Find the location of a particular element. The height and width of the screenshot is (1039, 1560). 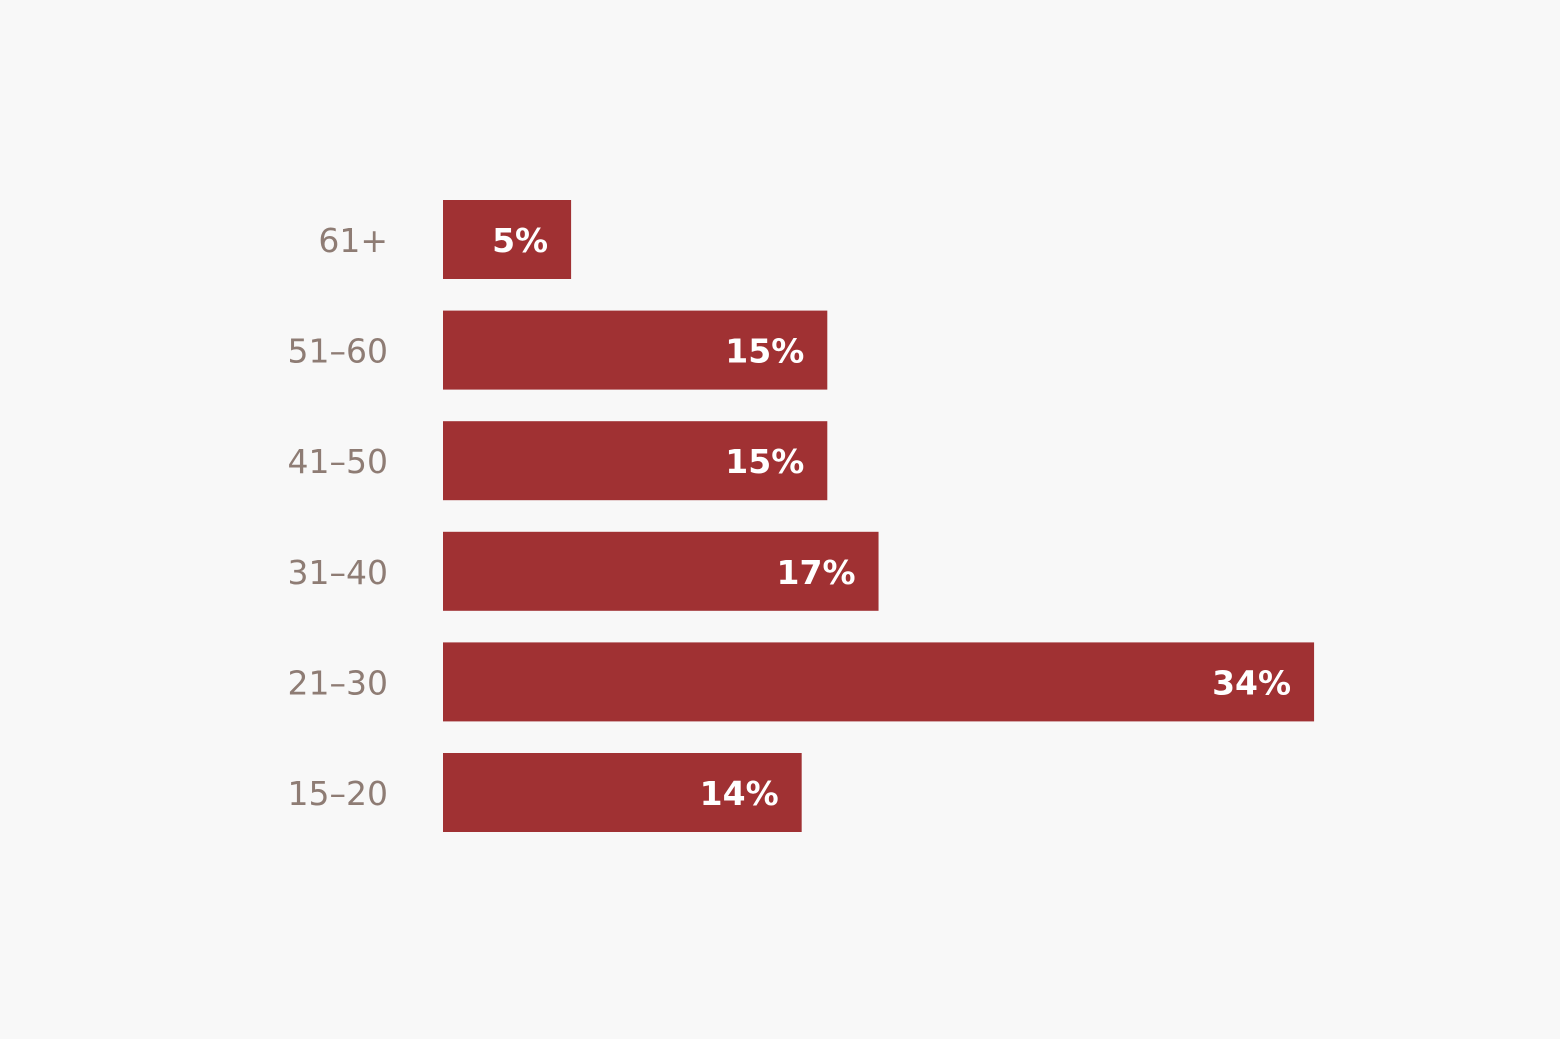

category-label: 51–60 is located at coordinates (338, 351).